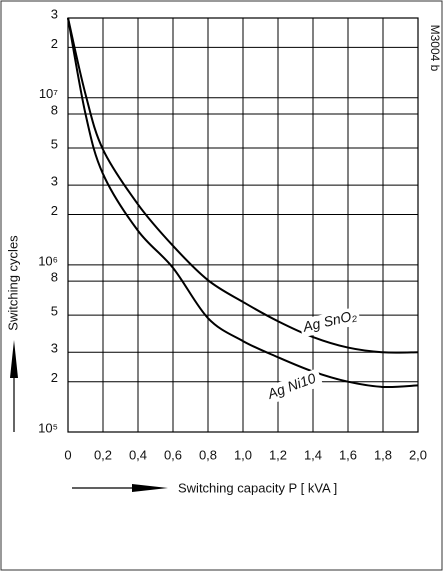 This screenshot has height=572, width=444. What do you see at coordinates (173, 454) in the screenshot?
I see `x-tick-label: 0,6` at bounding box center [173, 454].